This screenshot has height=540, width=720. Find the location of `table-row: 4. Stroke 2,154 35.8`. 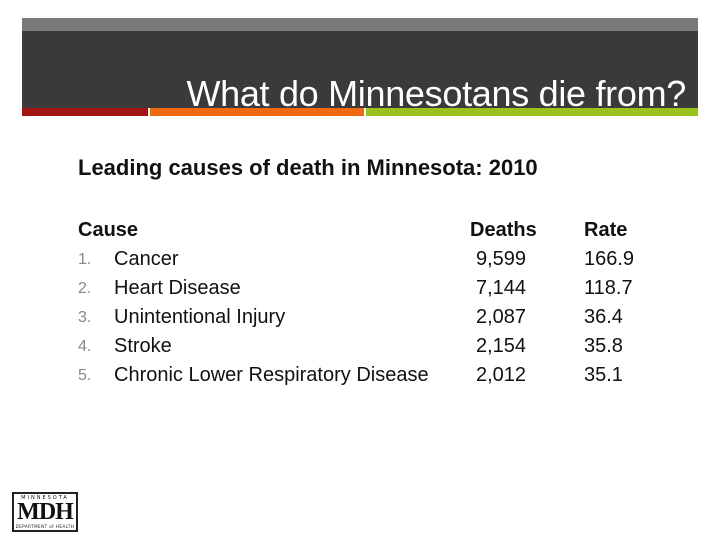

table-row: 4. Stroke 2,154 35.8 is located at coordinates (378, 349).